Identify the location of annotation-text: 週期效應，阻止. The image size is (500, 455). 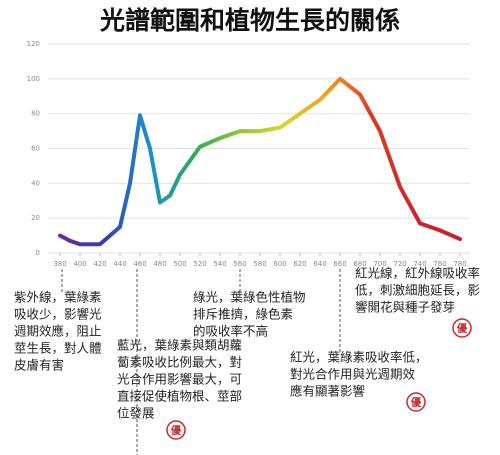
(58, 331).